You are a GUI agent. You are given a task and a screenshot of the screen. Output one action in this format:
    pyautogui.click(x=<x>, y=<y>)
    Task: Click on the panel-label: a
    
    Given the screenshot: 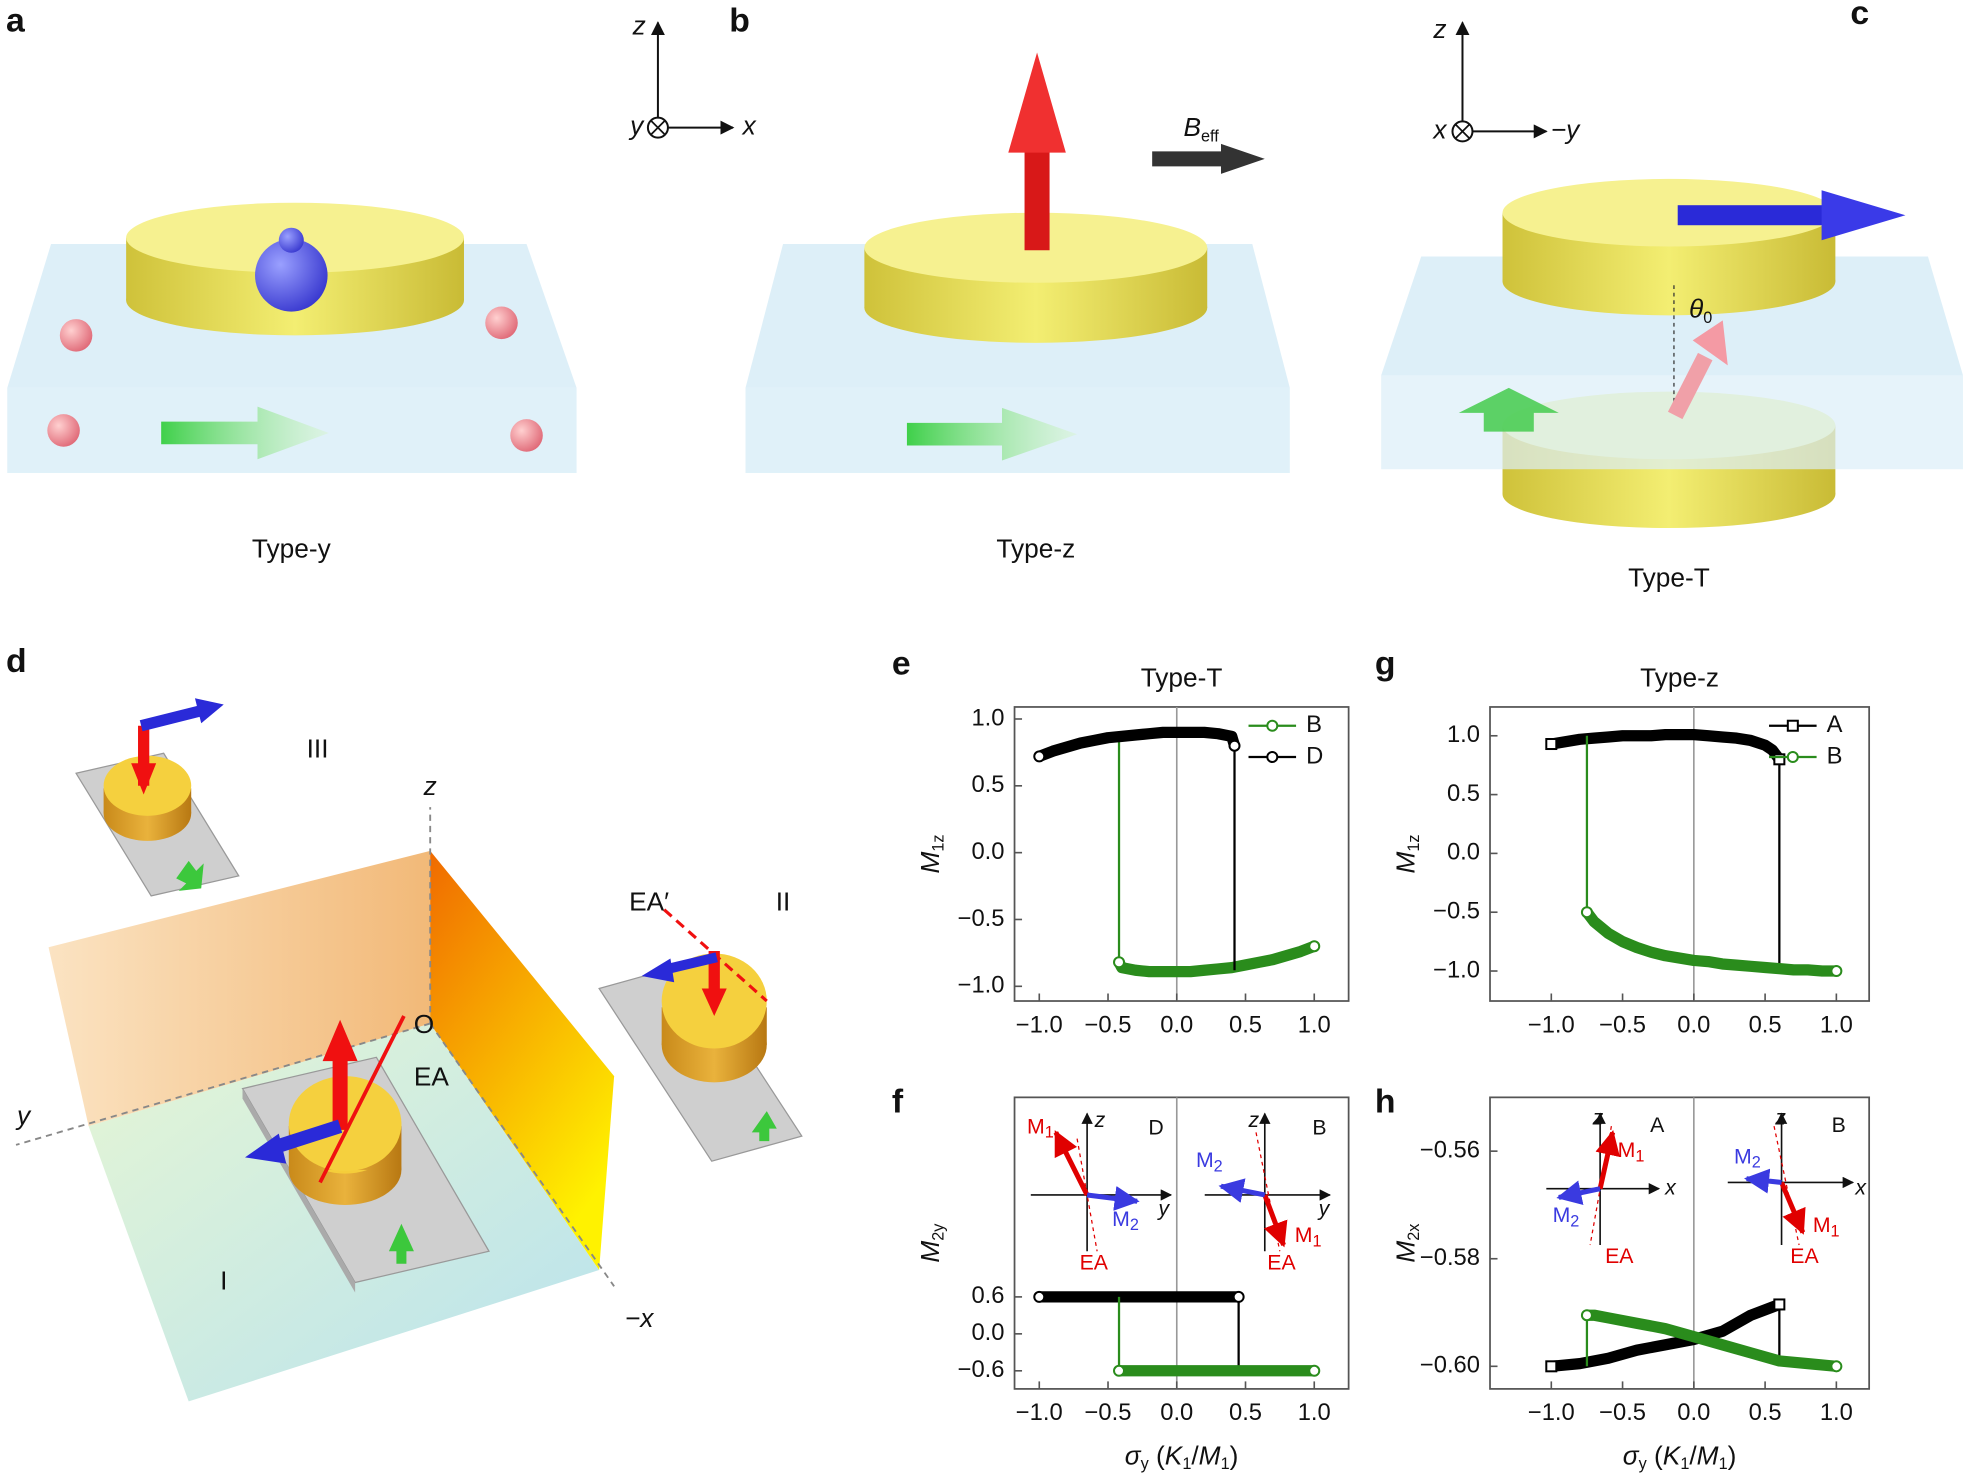 What is the action you would take?
    pyautogui.click(x=15, y=20)
    